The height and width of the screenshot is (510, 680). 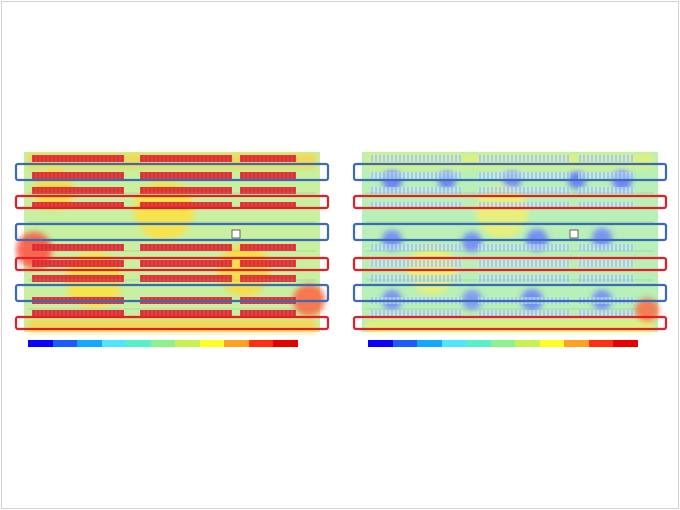 I want to click on color-legend-left, so click(x=163, y=349).